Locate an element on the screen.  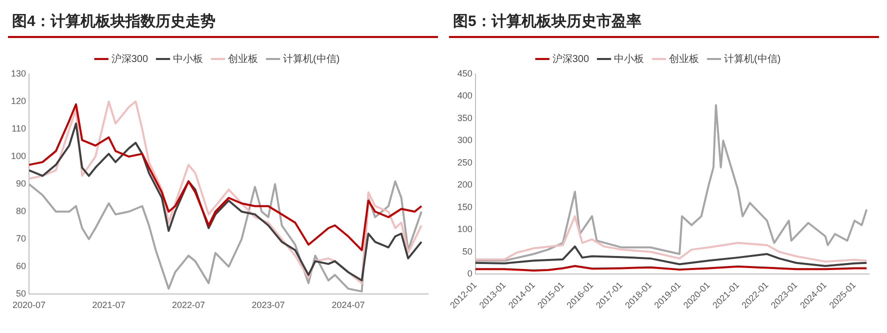
y-tick-label: 0 is located at coordinates (469, 273).